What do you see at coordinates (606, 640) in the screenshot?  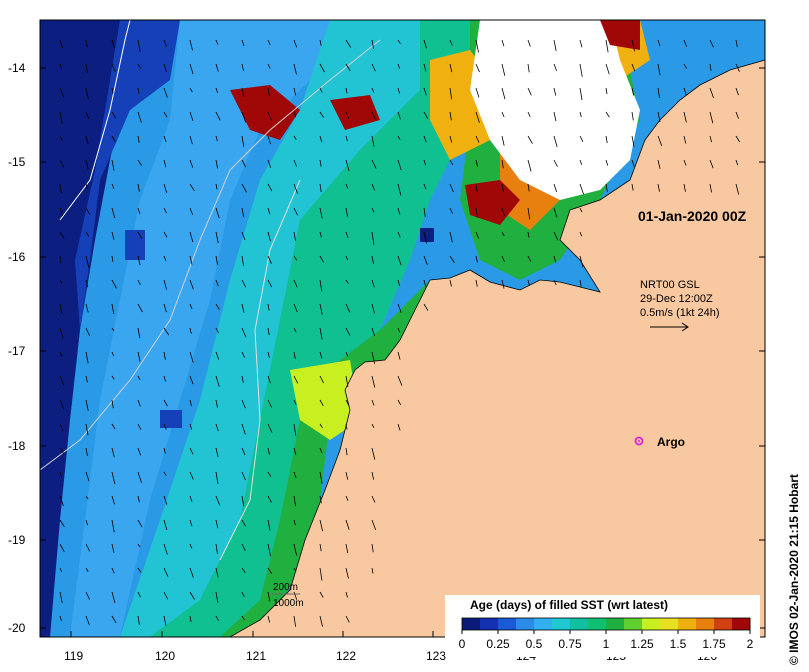 I see `colorbar-ticks: 0 0.25 0.5 0.75 1 1.25 1.5 1.75 2` at bounding box center [606, 640].